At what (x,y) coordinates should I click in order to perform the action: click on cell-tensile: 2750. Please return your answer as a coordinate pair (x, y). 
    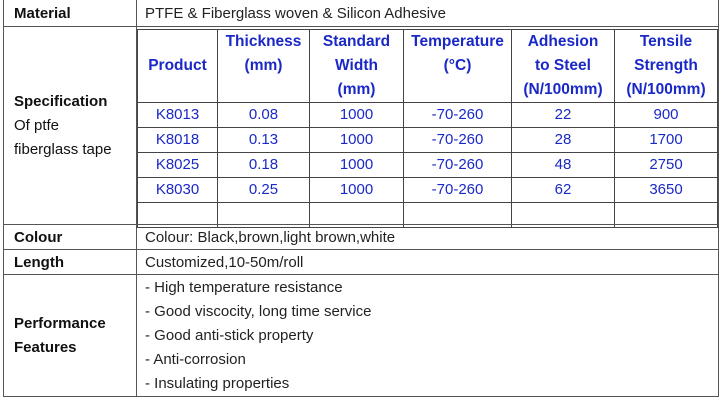
    Looking at the image, I should click on (666, 165).